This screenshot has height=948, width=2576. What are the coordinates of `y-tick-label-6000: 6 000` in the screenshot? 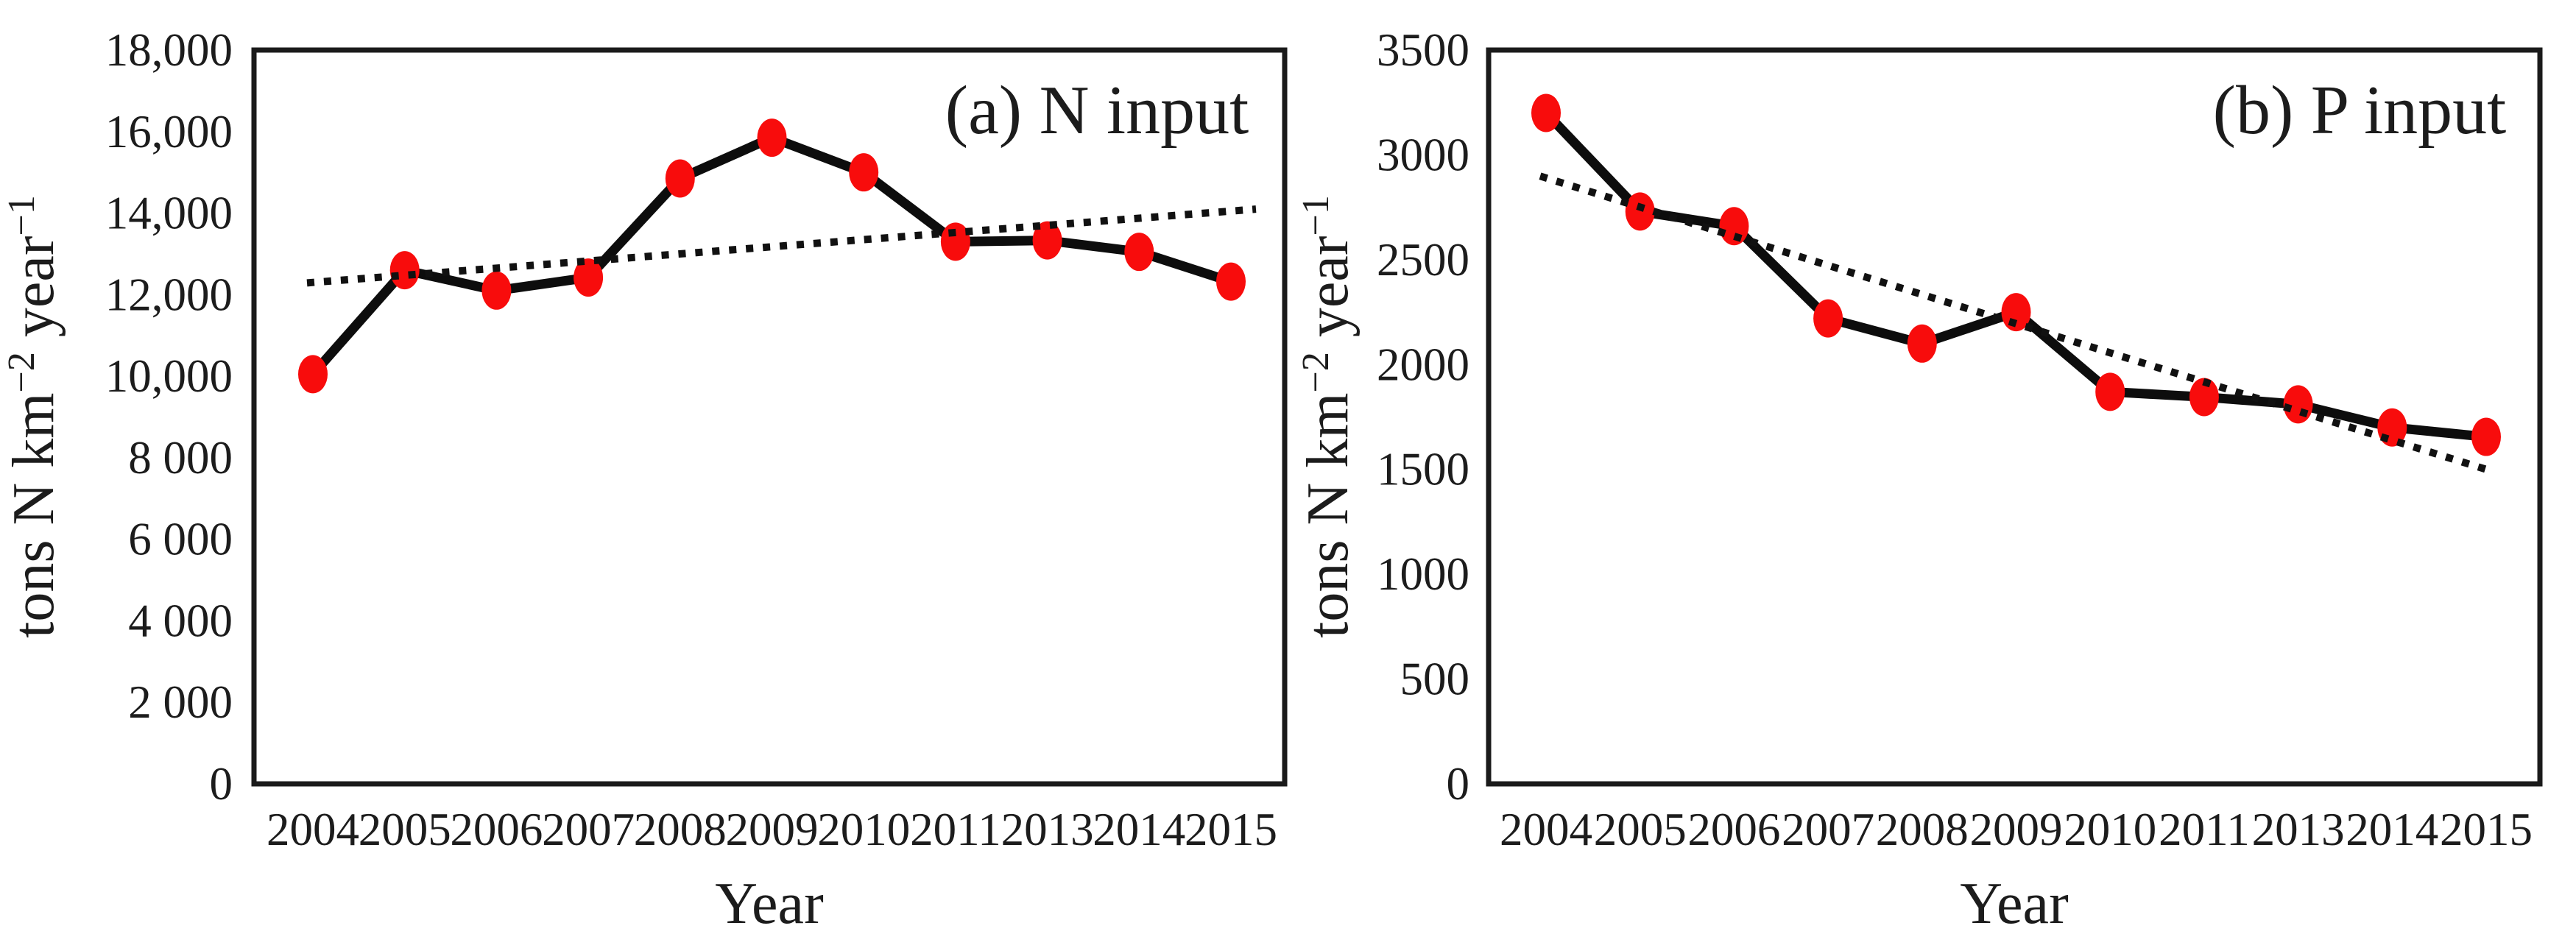 It's located at (180, 539).